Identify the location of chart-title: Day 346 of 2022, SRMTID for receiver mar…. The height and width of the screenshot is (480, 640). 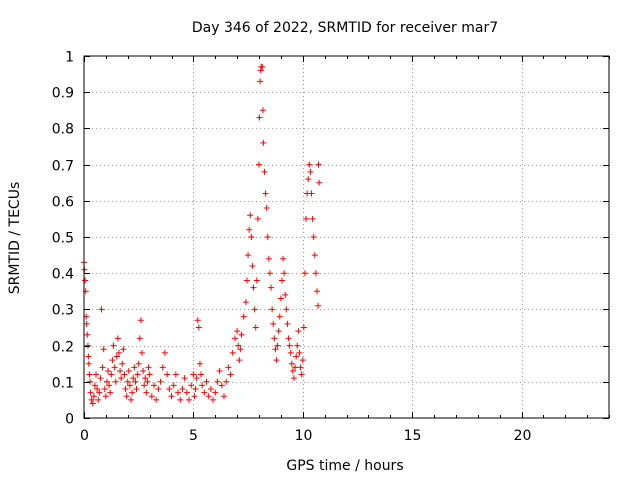
(345, 28).